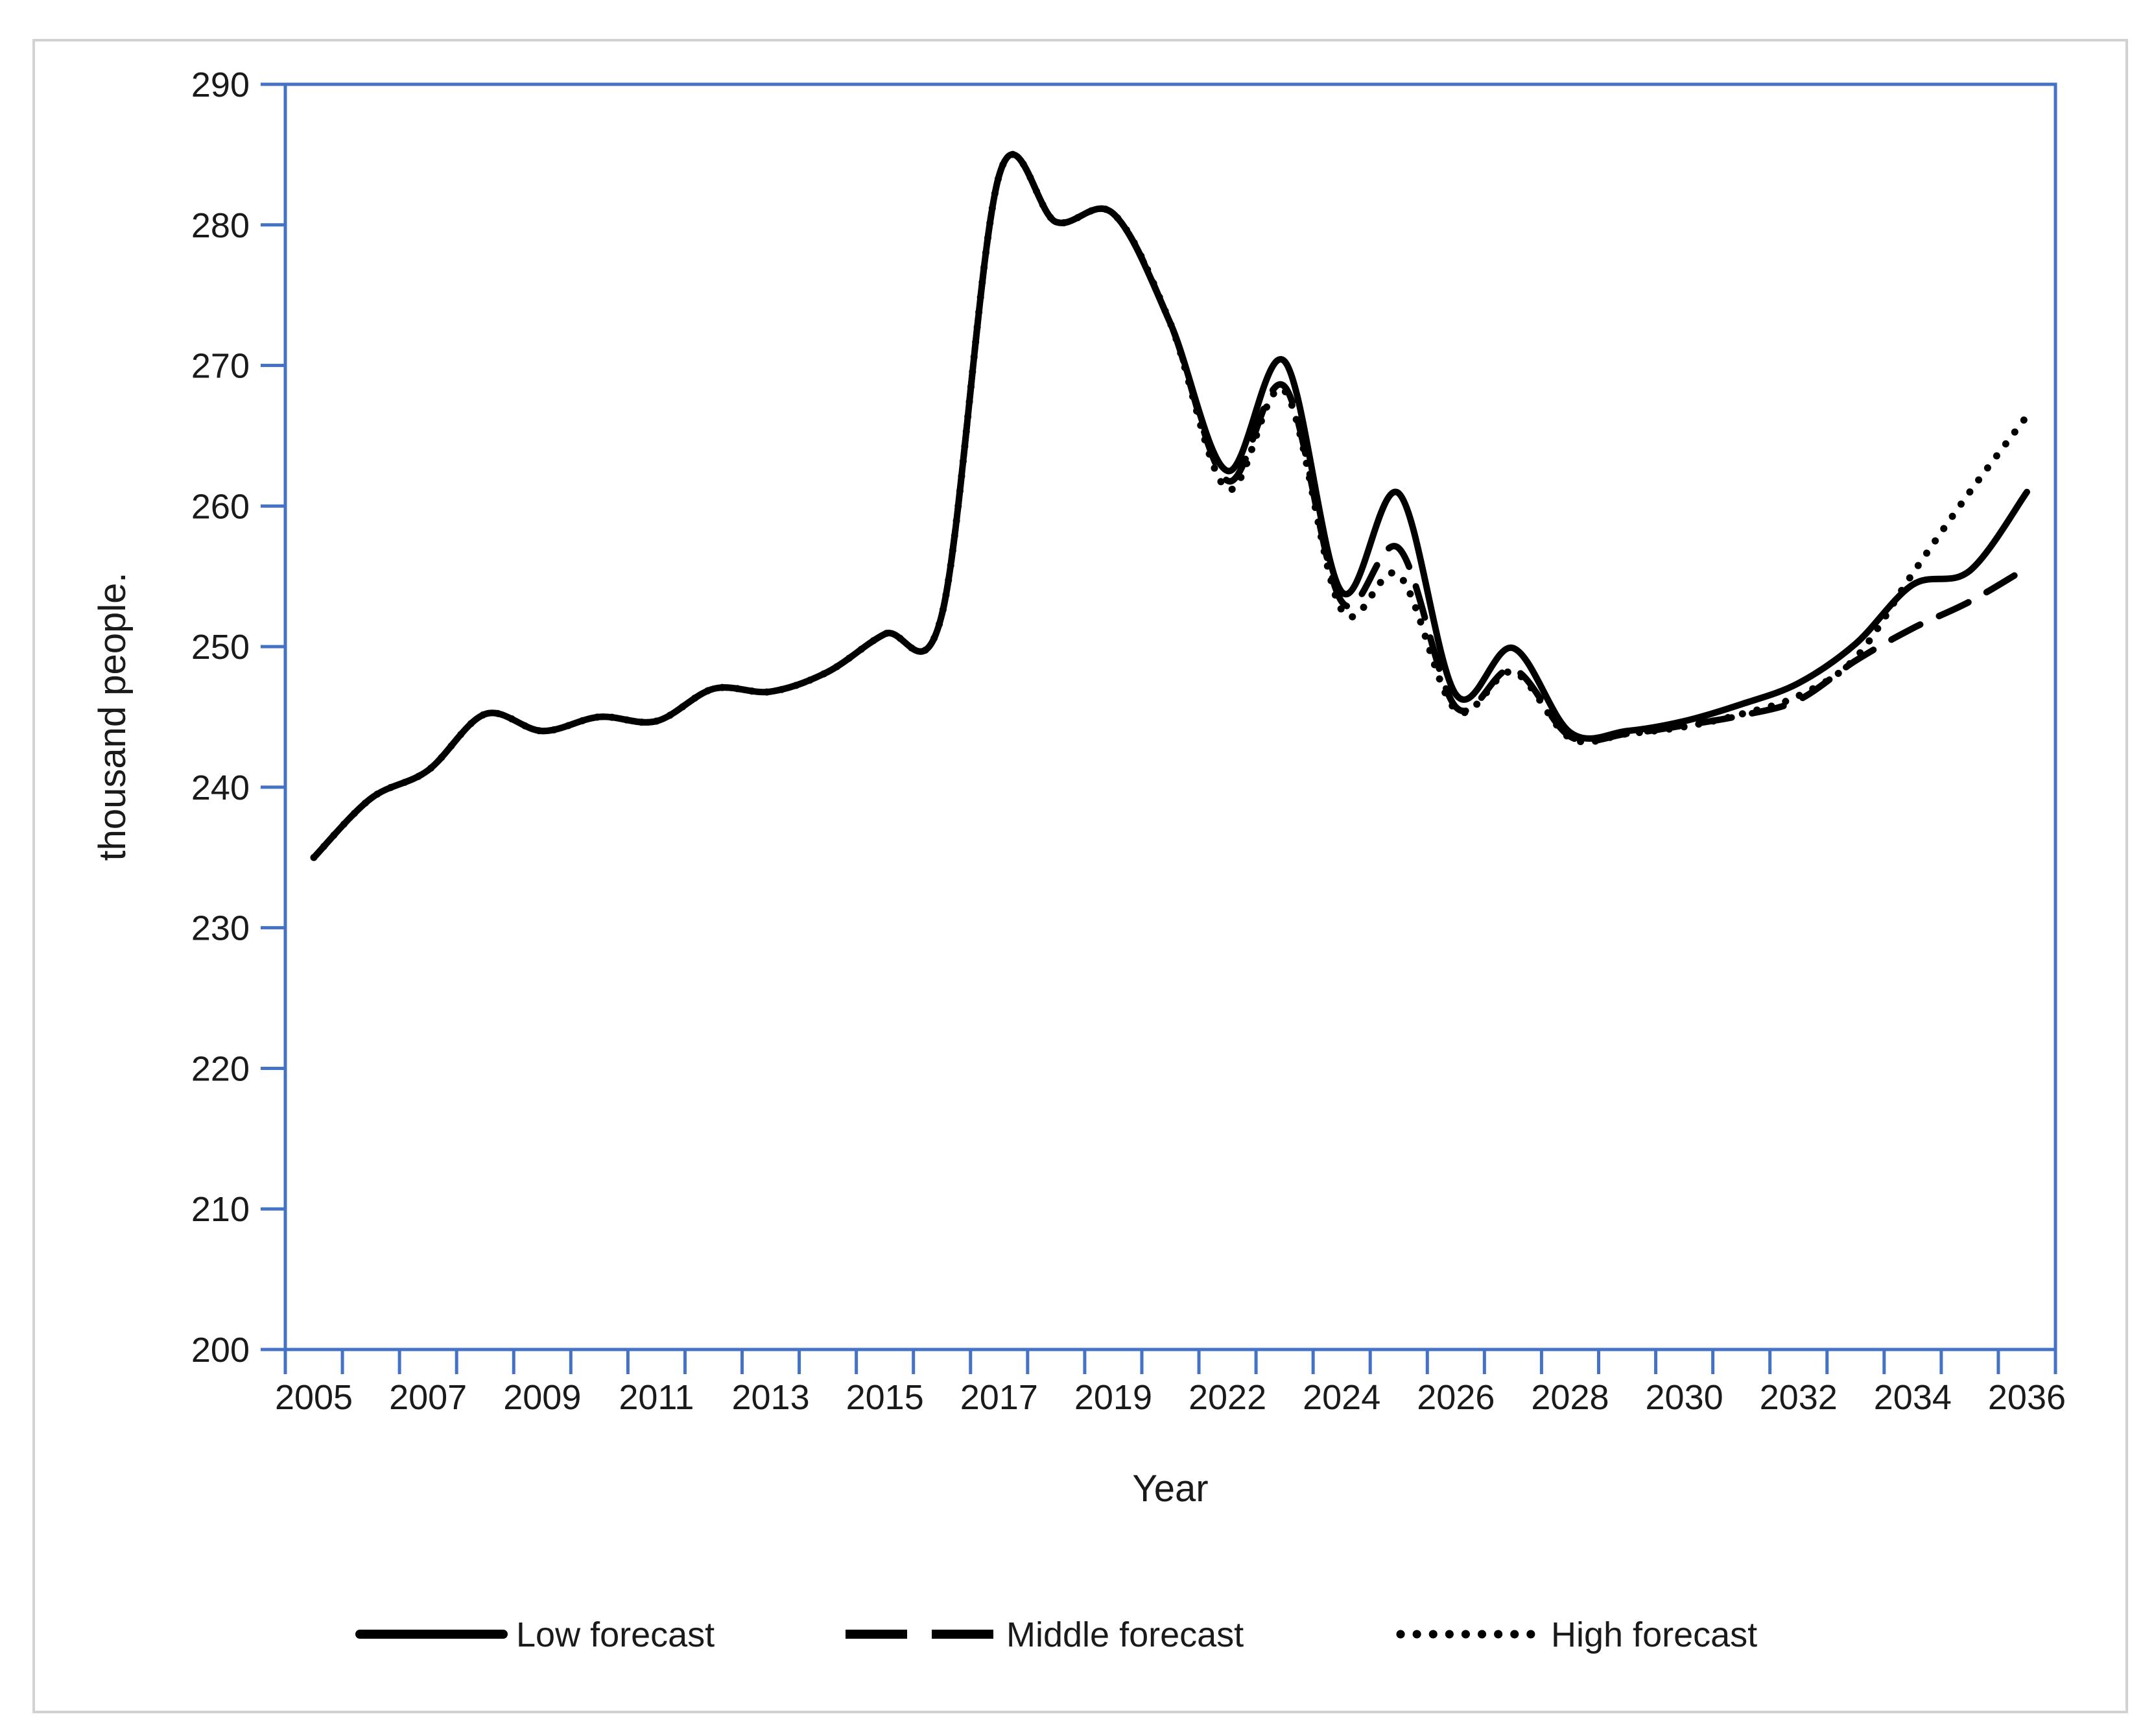 The height and width of the screenshot is (1736, 2154). What do you see at coordinates (1913, 1397) in the screenshot?
I see `x-tick-label: 2034` at bounding box center [1913, 1397].